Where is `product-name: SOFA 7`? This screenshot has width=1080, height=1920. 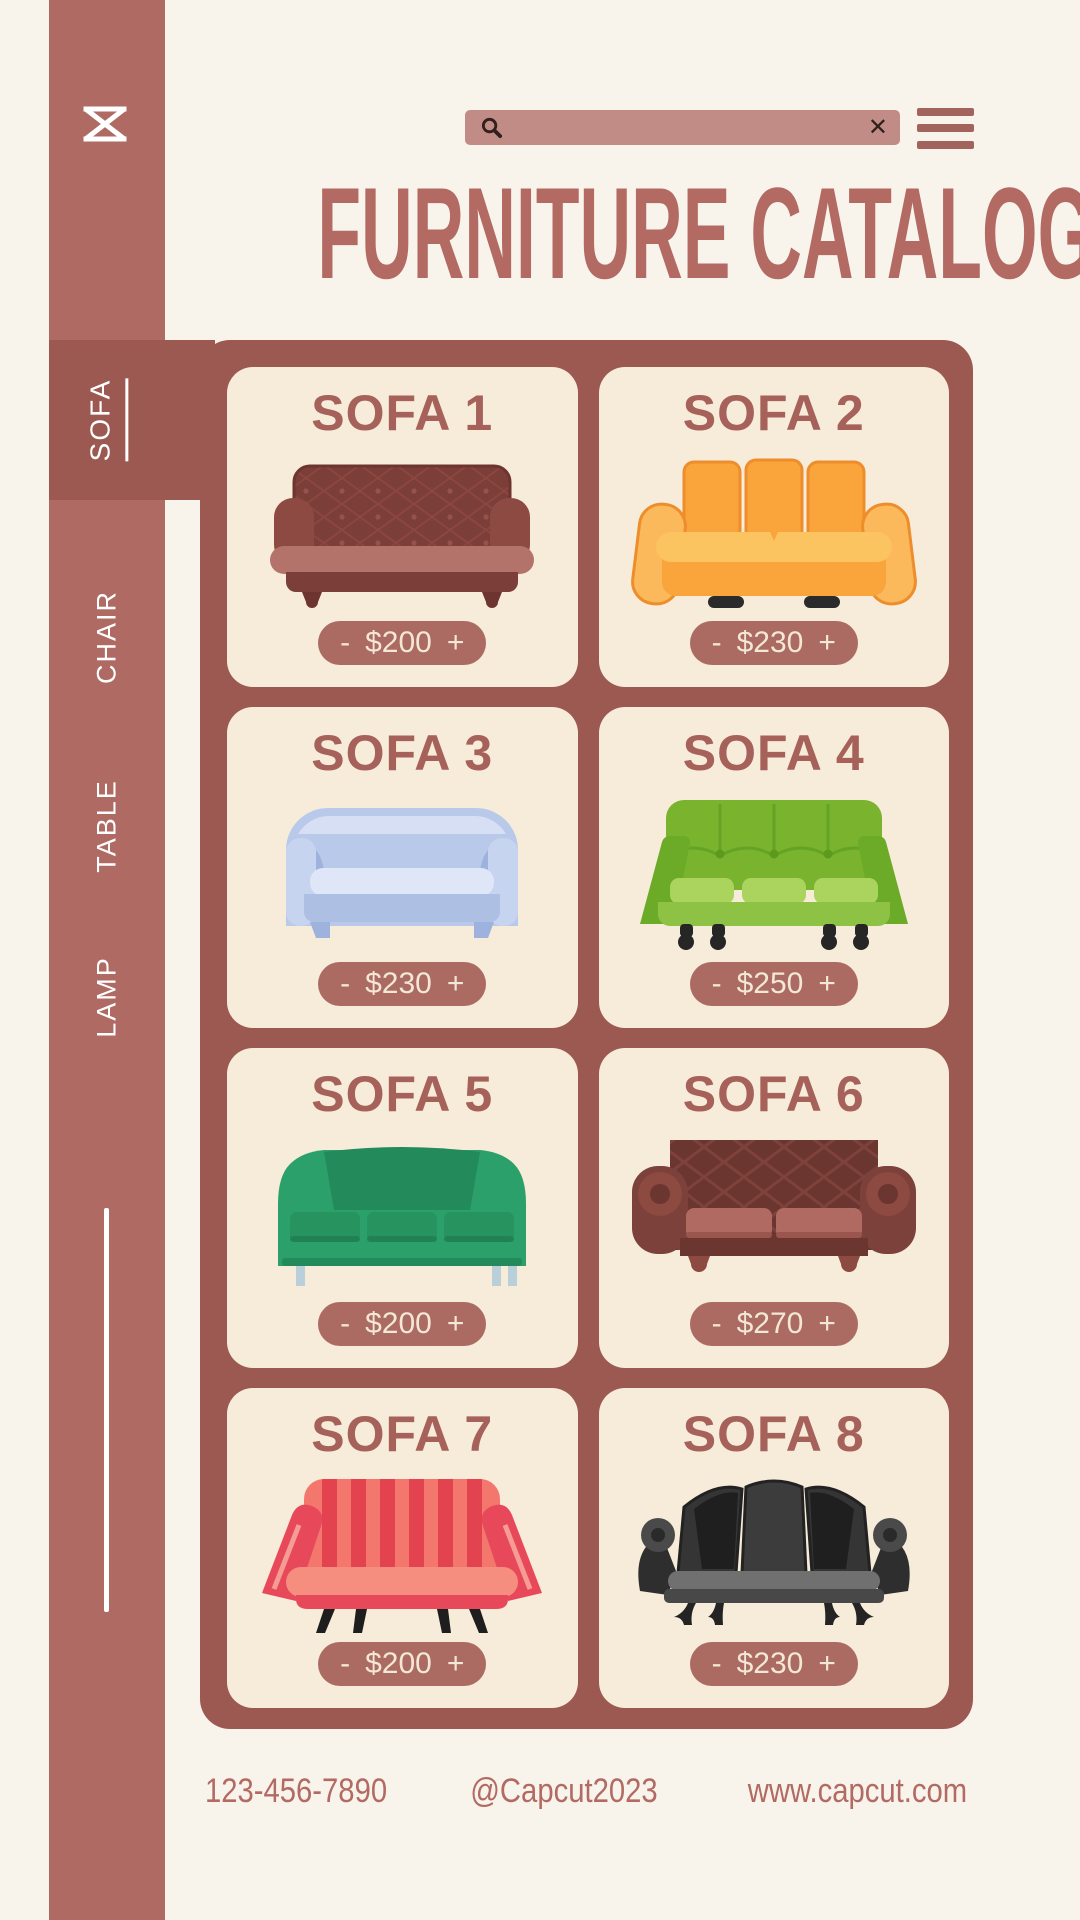 product-name: SOFA 7 is located at coordinates (402, 1433).